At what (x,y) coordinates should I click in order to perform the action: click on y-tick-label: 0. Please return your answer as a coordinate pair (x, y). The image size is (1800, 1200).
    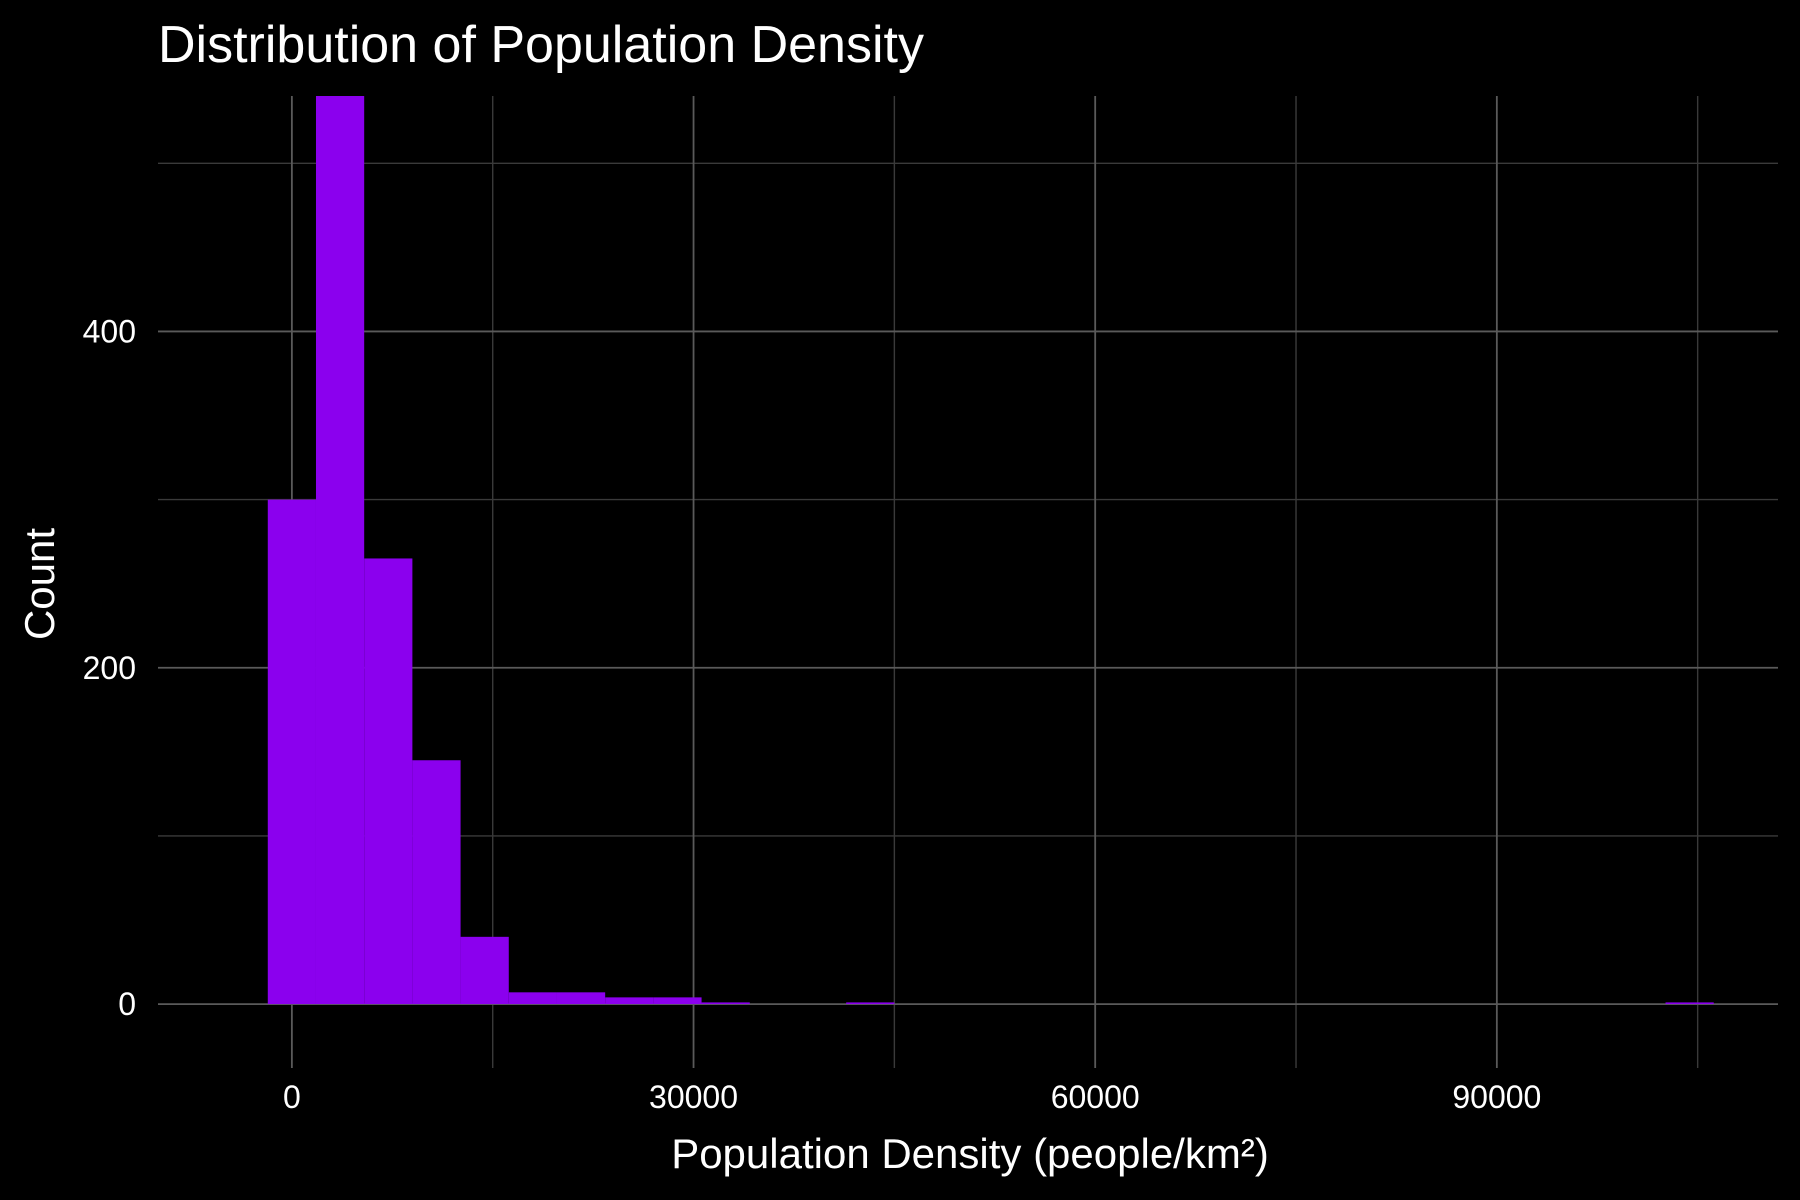
    Looking at the image, I should click on (127, 1004).